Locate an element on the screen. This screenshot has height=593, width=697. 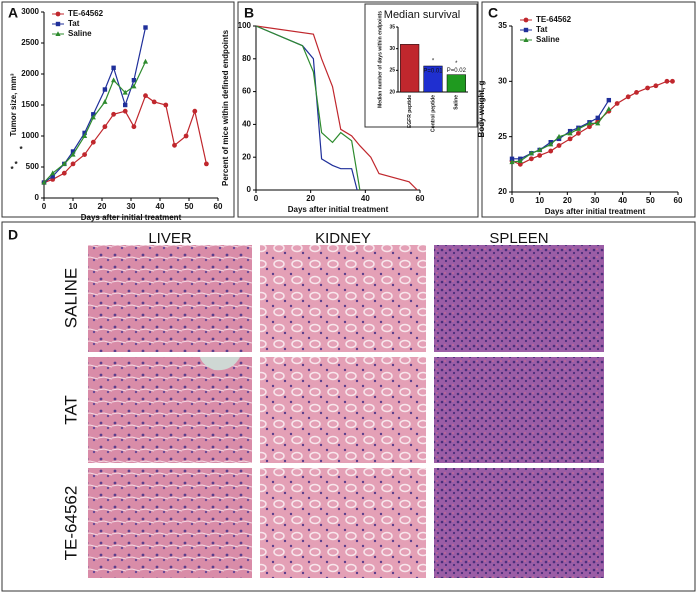
column-header: SPLEEN is located at coordinates (518, 238).